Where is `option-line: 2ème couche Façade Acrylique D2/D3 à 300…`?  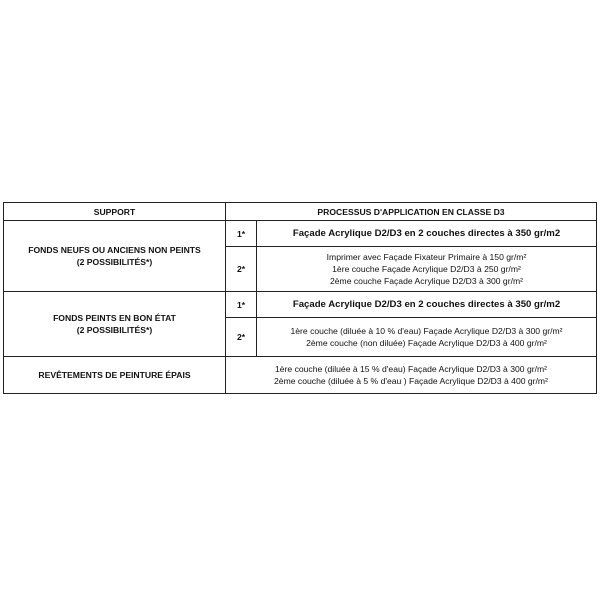 option-line: 2ème couche Façade Acrylique D2/D3 à 300… is located at coordinates (426, 281).